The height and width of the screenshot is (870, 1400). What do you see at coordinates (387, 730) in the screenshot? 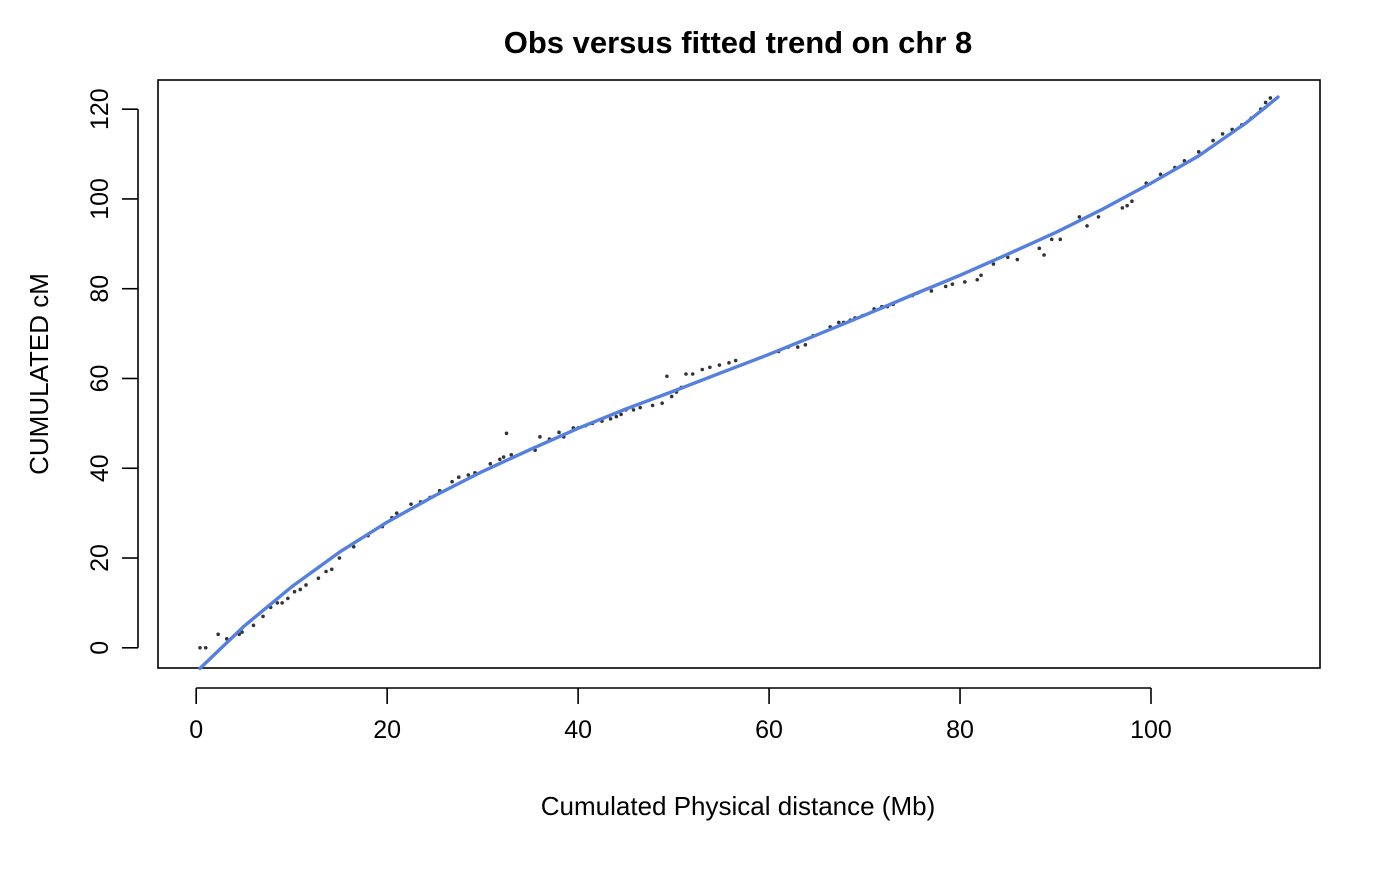
I see `x-tick-label: 20` at bounding box center [387, 730].